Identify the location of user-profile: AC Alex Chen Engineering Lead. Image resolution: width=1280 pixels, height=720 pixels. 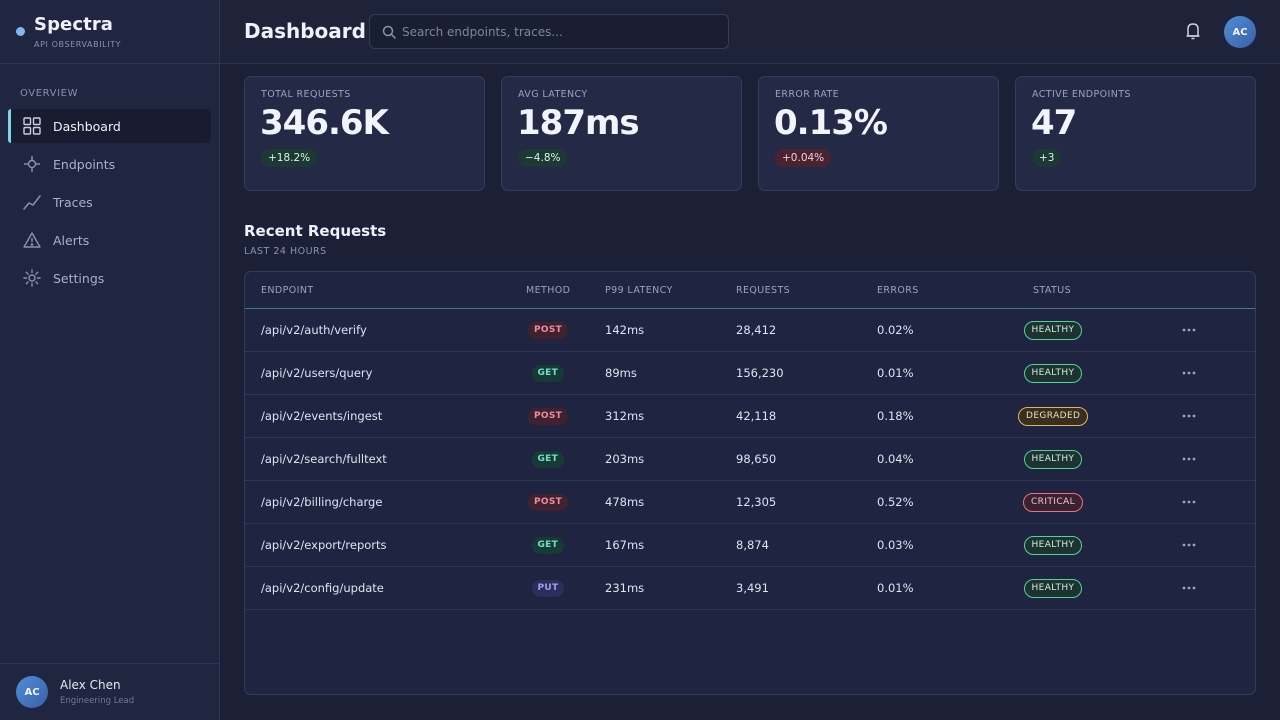
(109, 691).